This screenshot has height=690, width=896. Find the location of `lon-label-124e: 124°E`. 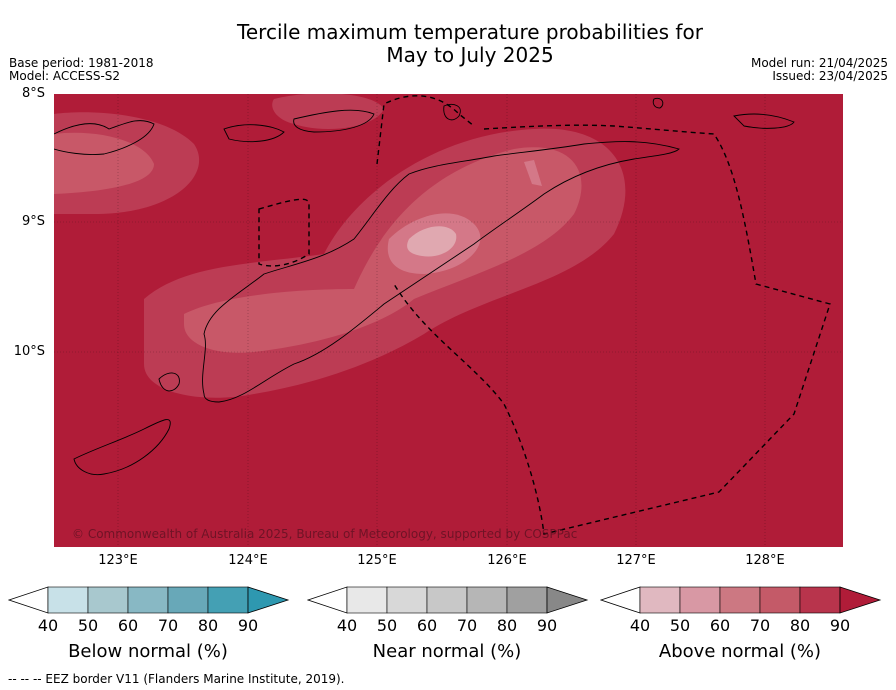

lon-label-124e: 124°E is located at coordinates (248, 560).